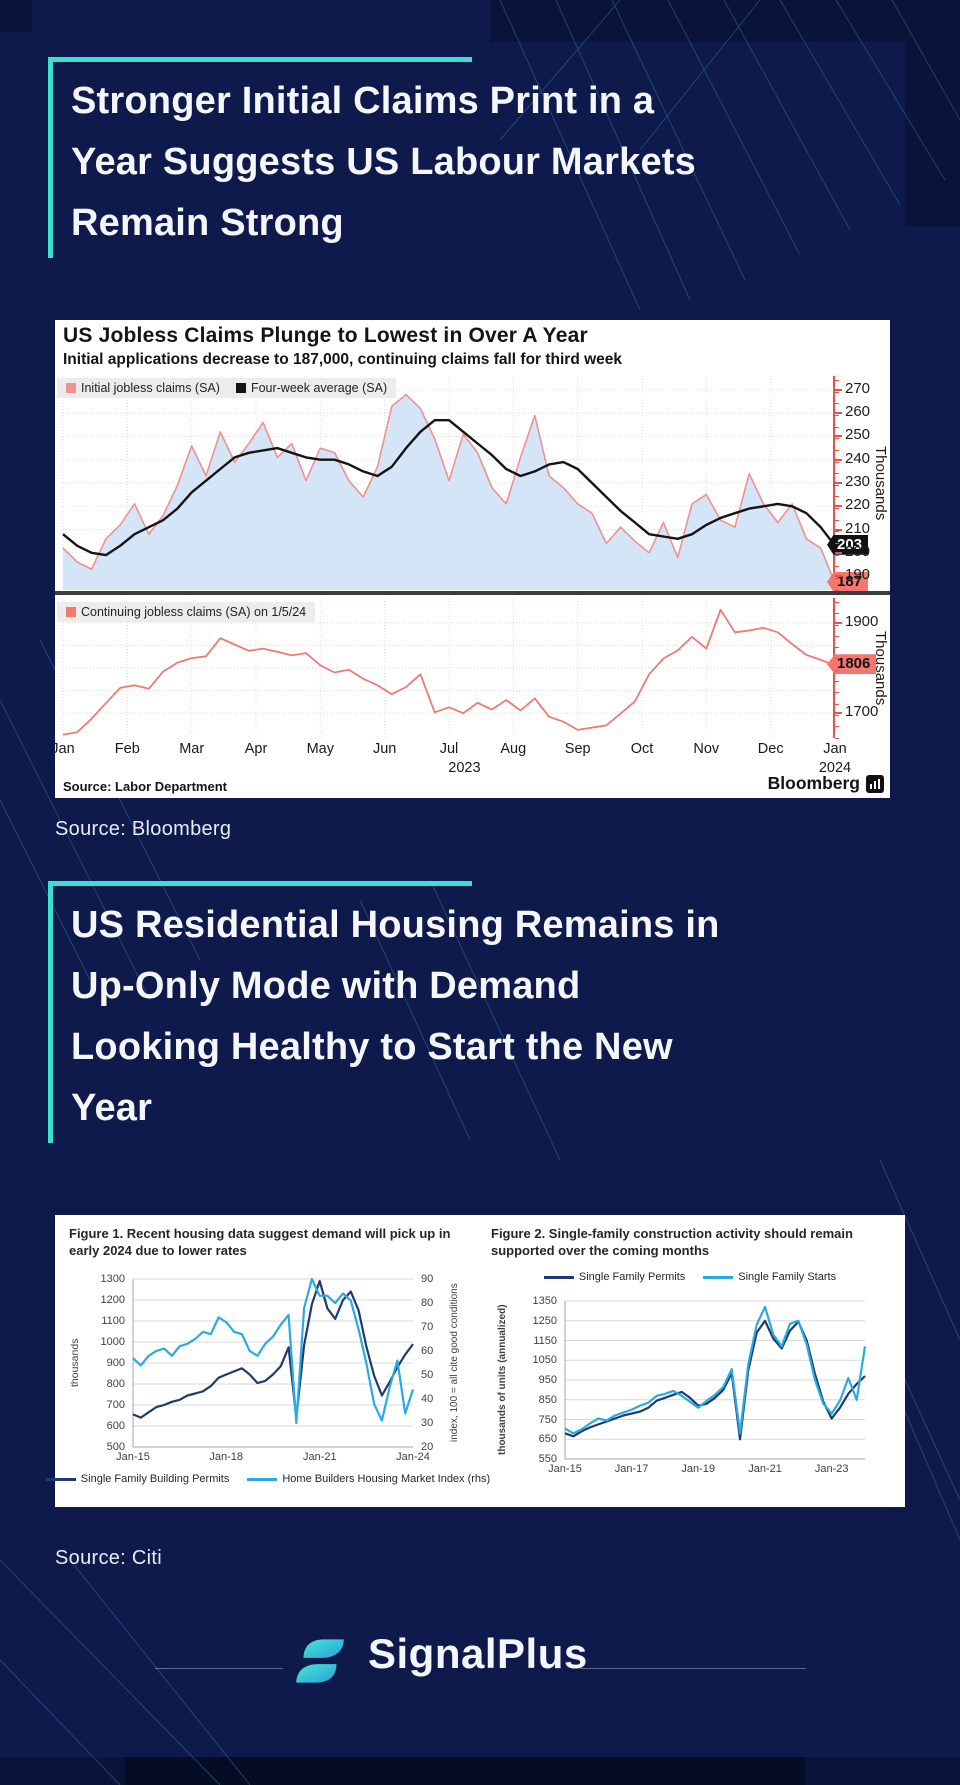  I want to click on bloomberg-brand: Bloomberg, so click(826, 783).